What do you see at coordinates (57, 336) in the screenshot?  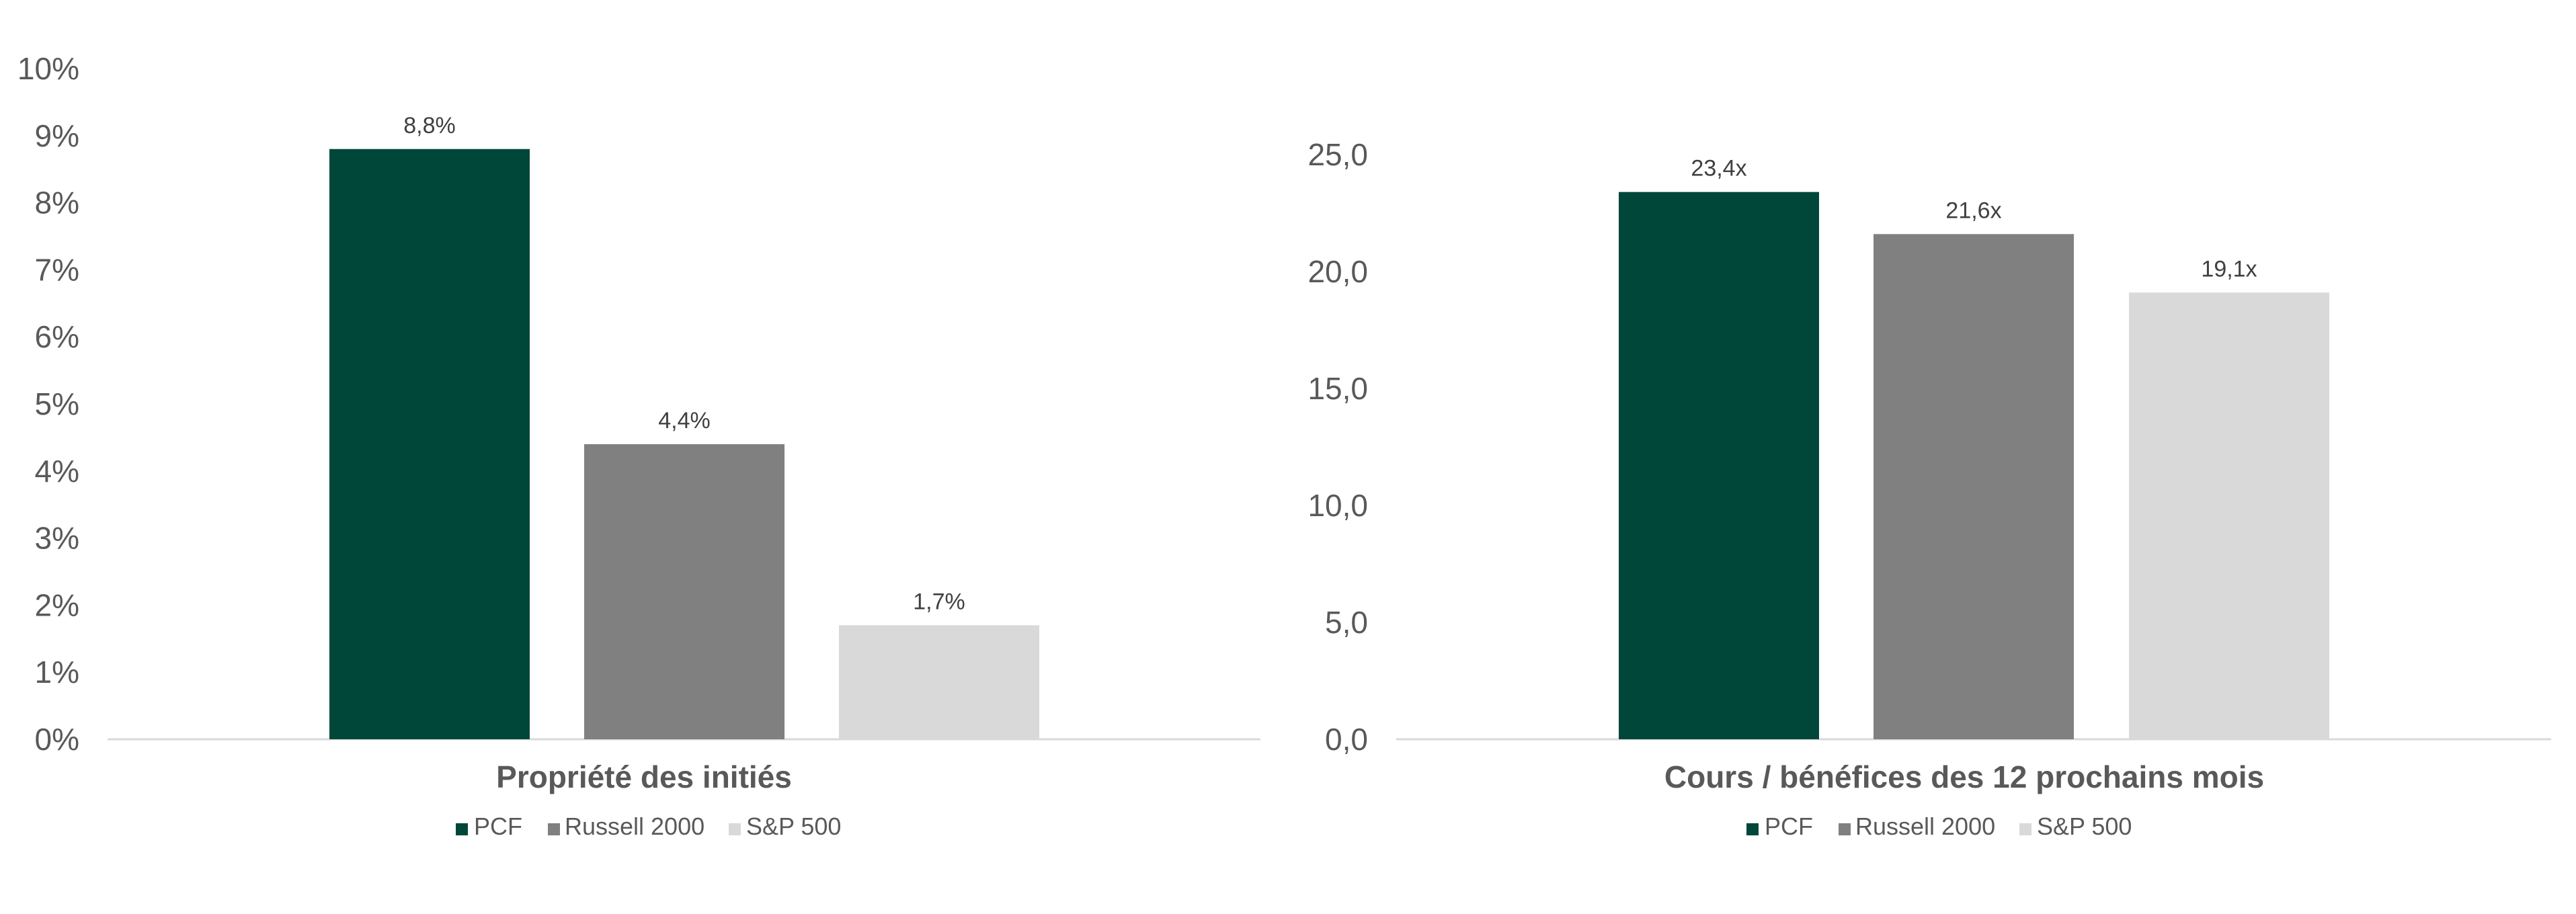 I see `y-tick-label: 6%` at bounding box center [57, 336].